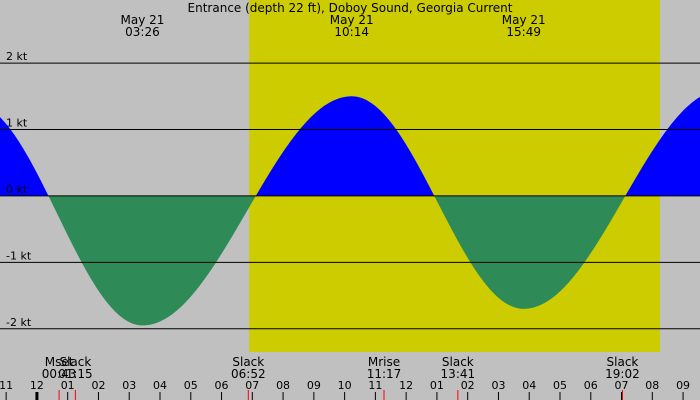  What do you see at coordinates (19, 255) in the screenshot?
I see `y-tick-label: -1 kt` at bounding box center [19, 255].